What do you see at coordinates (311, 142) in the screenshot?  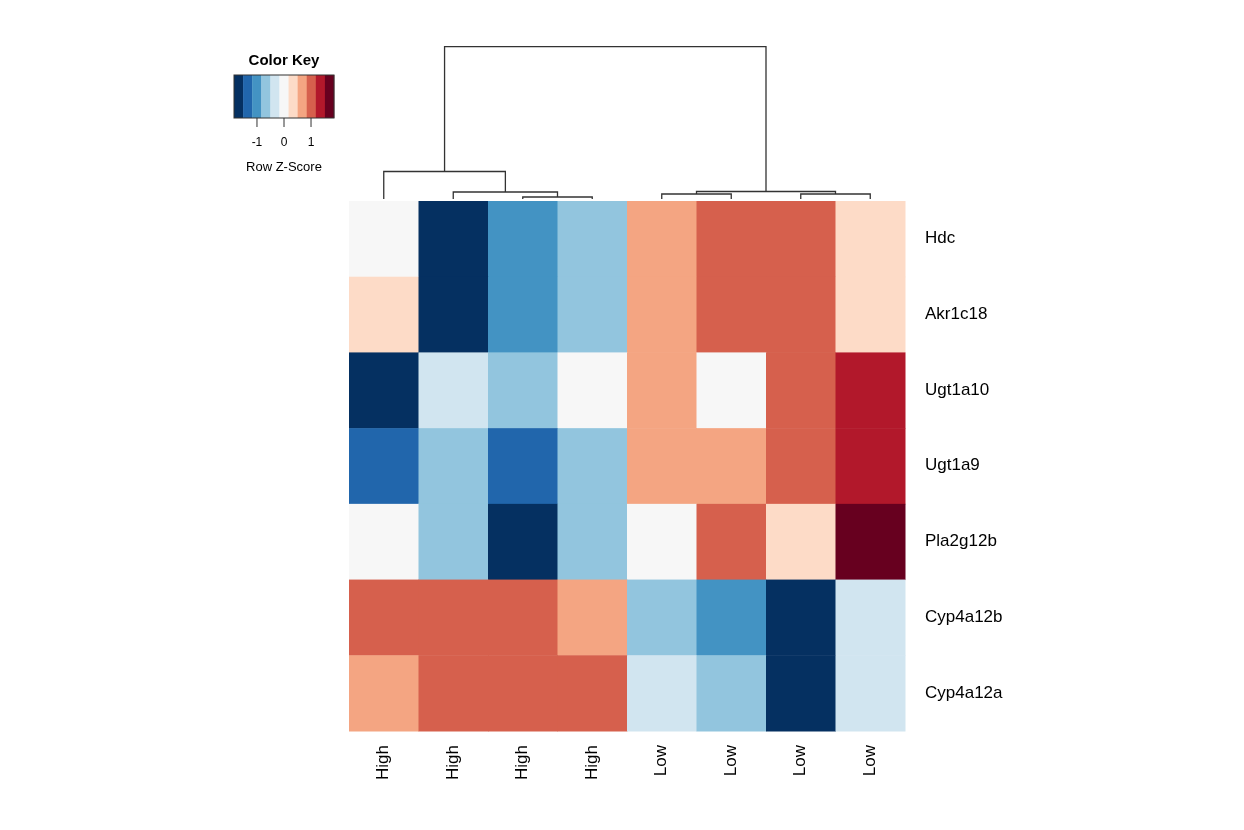 I see `color-bar-label: 1` at bounding box center [311, 142].